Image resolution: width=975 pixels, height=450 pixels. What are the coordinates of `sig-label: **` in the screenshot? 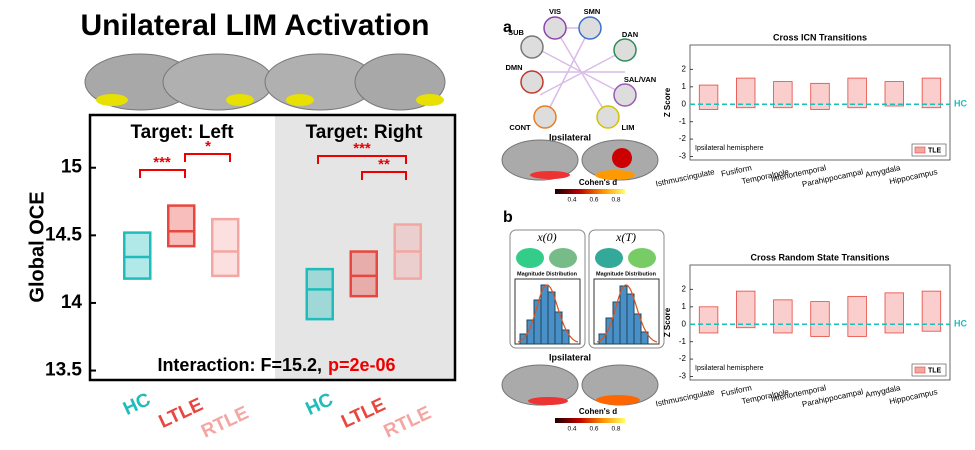 It's located at (384, 164).